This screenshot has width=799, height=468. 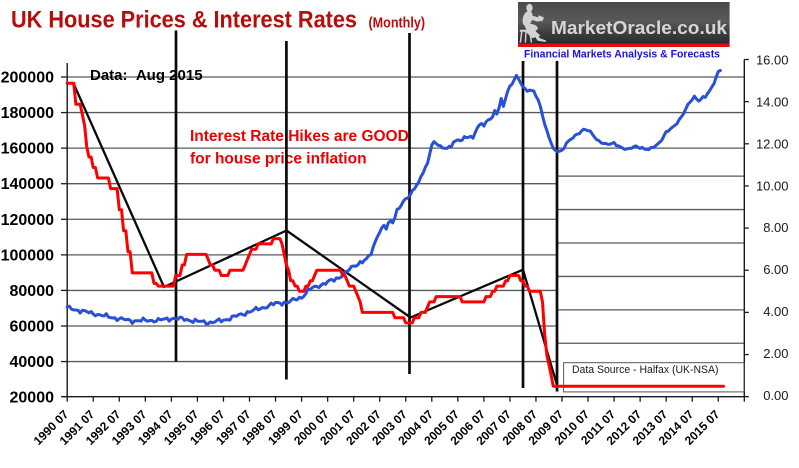 I want to click on svg-text: for house price inflation, so click(x=278, y=159).